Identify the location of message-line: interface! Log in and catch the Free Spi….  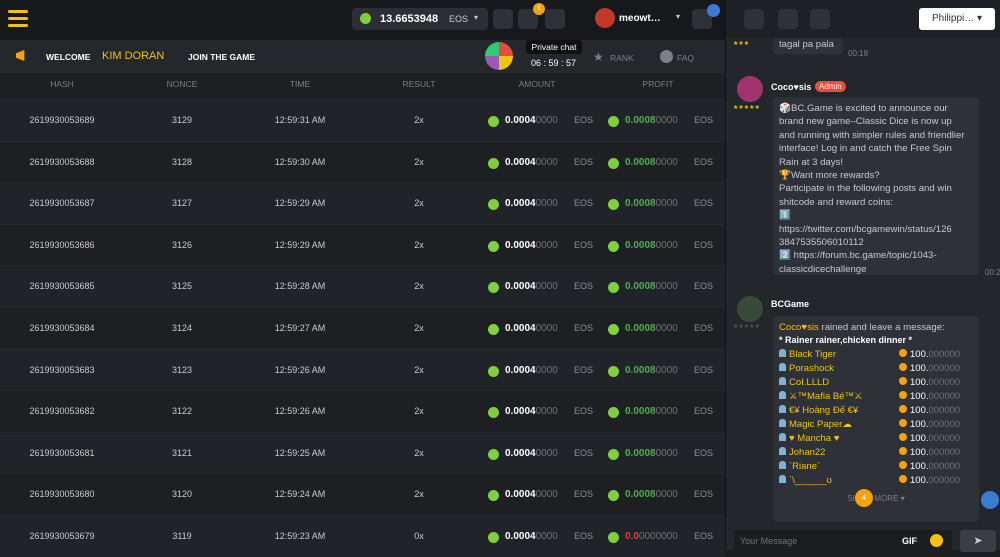
(865, 149).